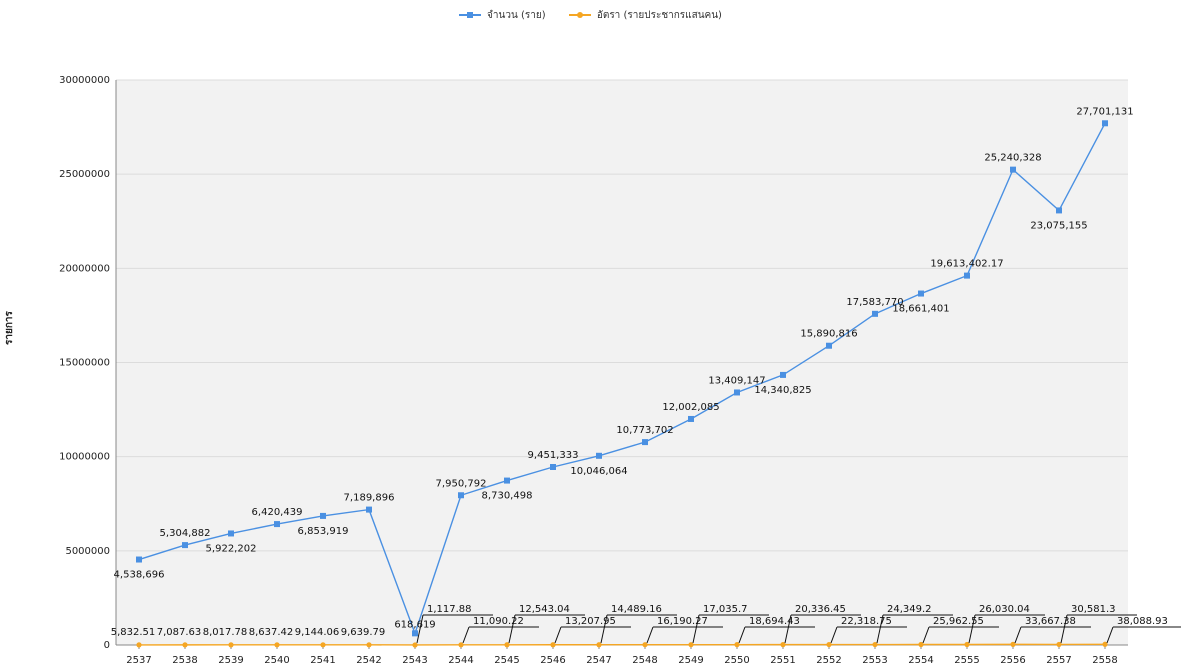 This screenshot has height=670, width=1181. I want to click on x-tick-label: 2537, so click(138, 660).